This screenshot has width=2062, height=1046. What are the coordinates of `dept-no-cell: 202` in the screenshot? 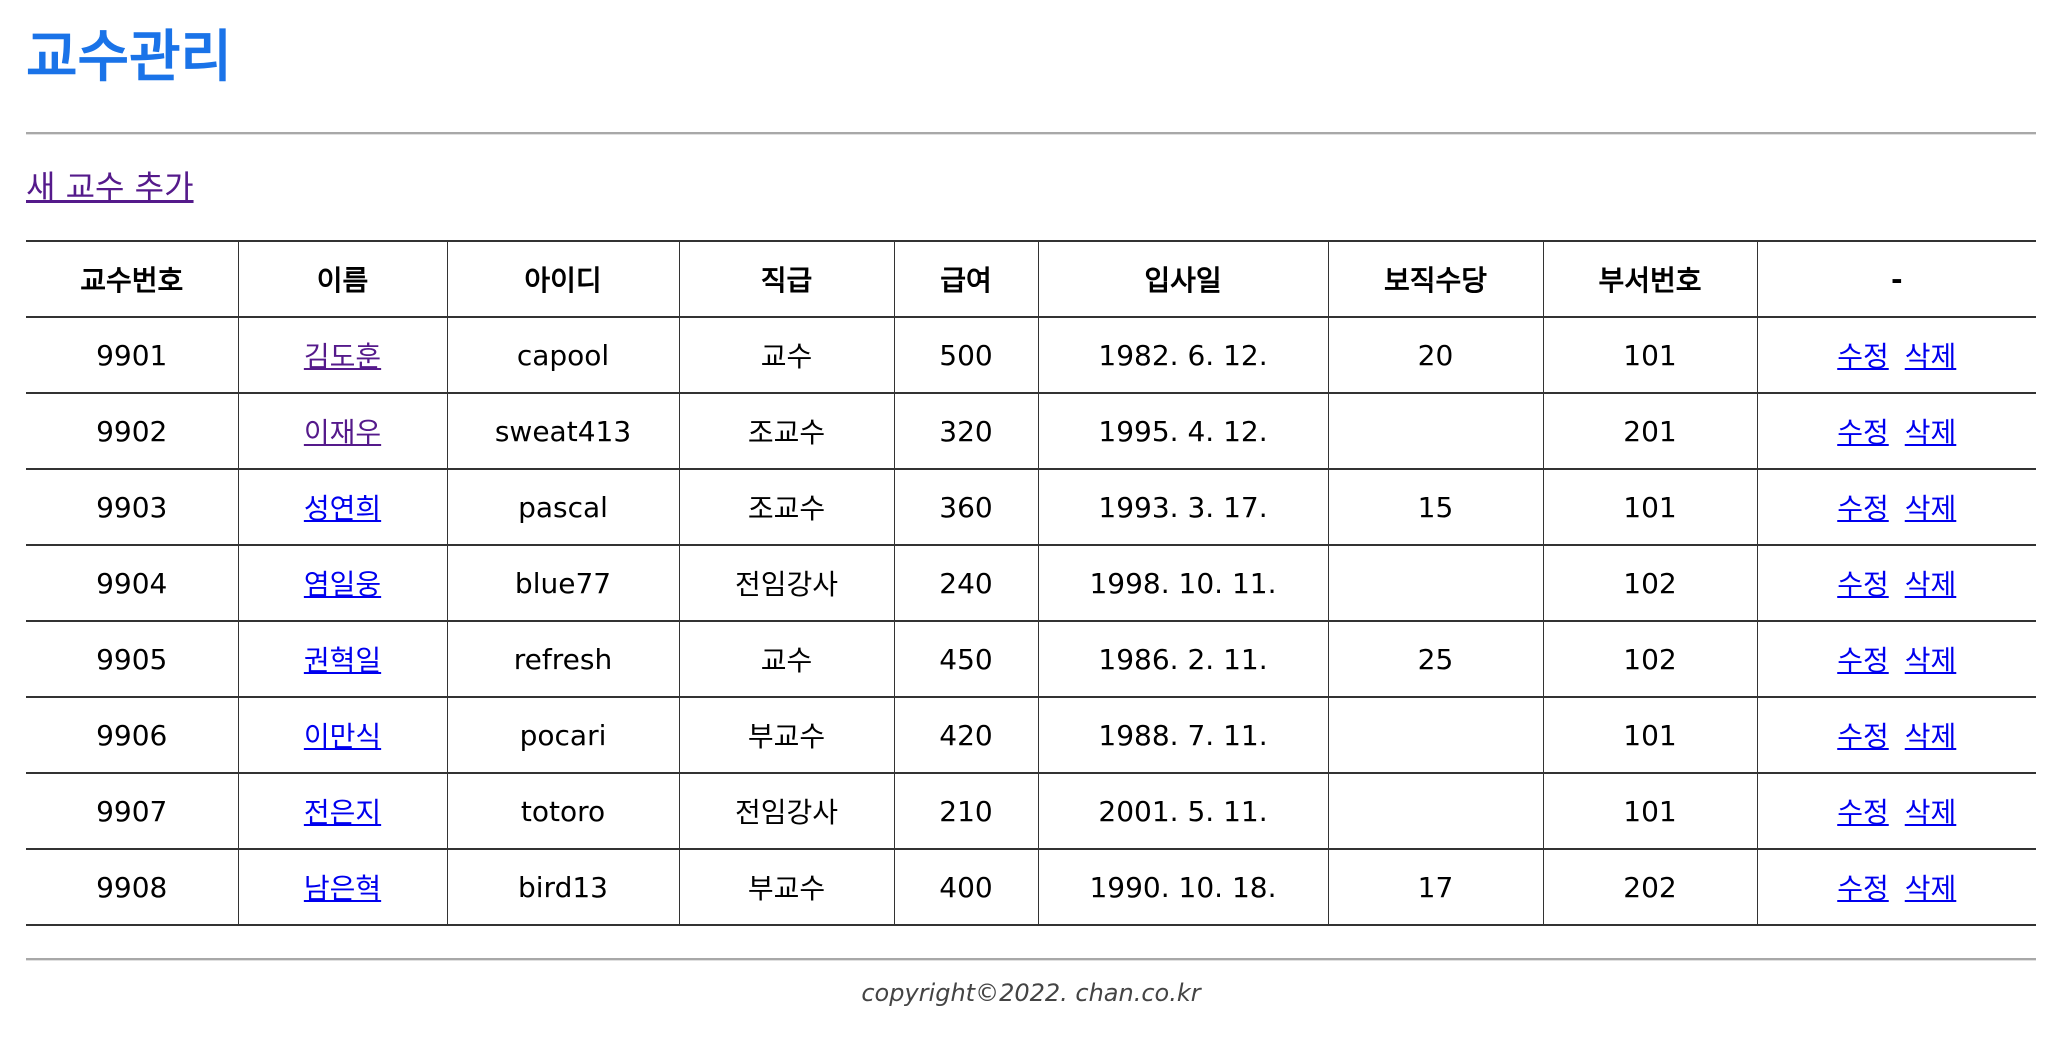 It's located at (1650, 887).